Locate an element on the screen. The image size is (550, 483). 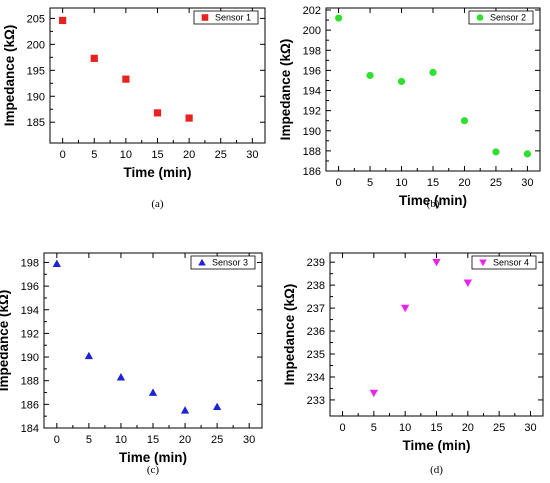
y-tick-label: 202 is located at coordinates (312, 11).